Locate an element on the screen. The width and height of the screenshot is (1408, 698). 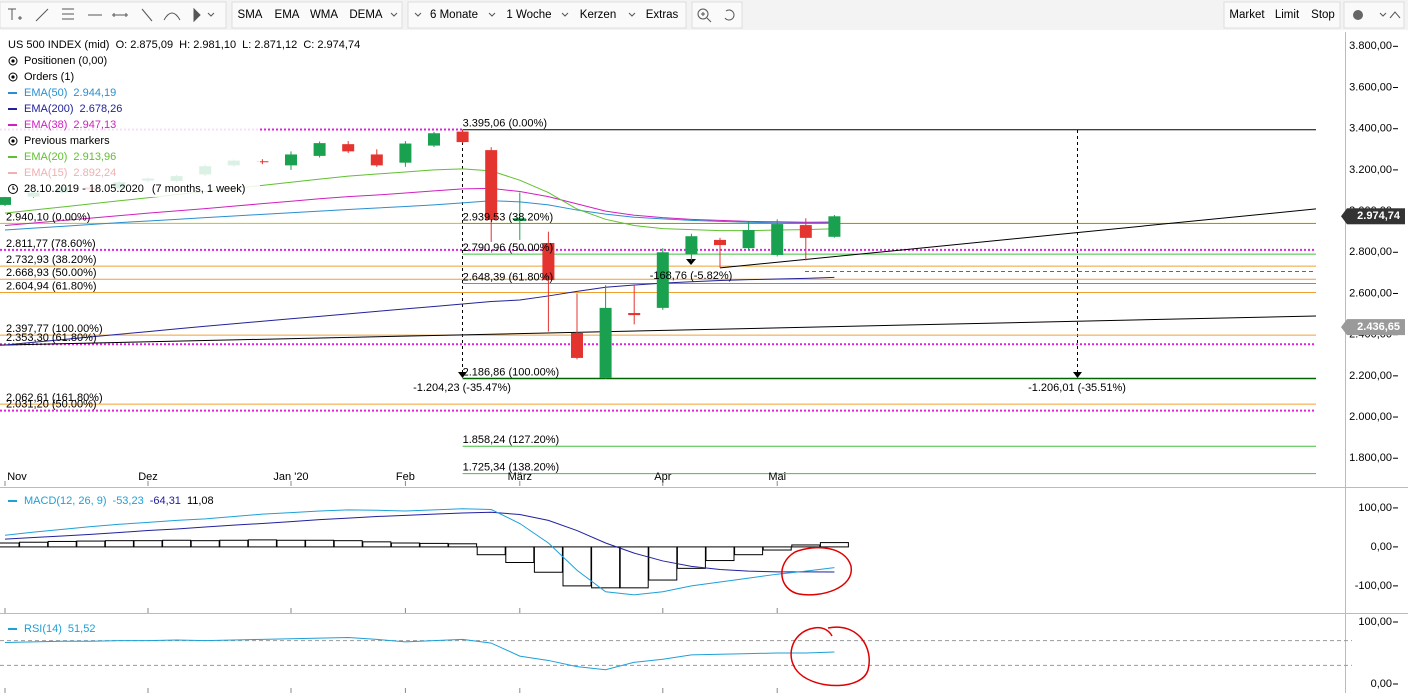
panel-title: MACD(12, 26, 9) is located at coordinates (65, 501).